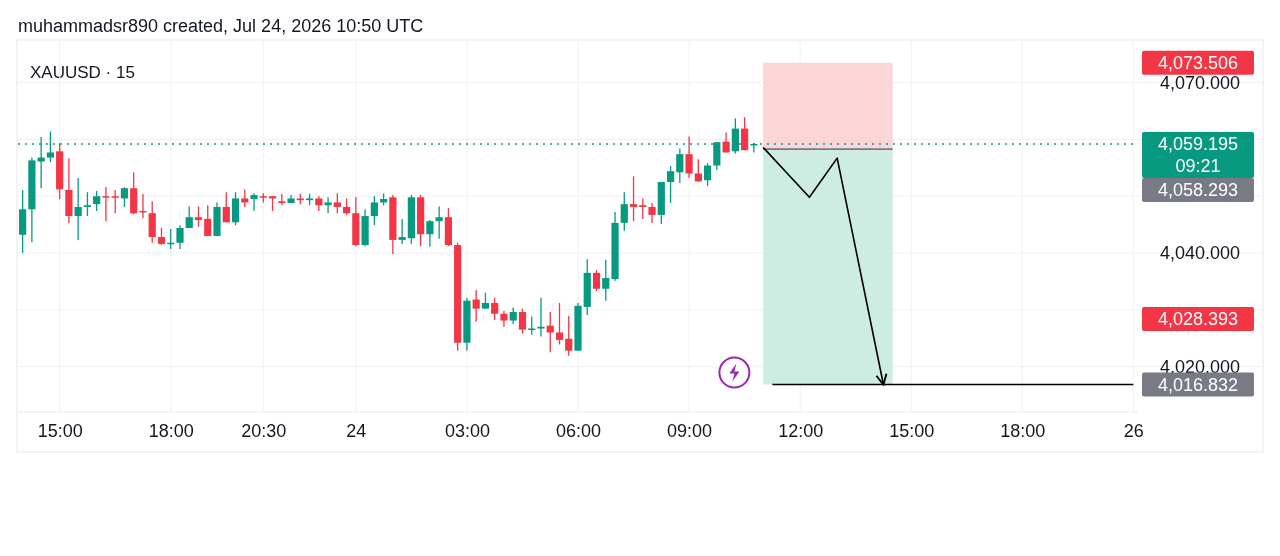 The width and height of the screenshot is (1280, 556). Describe the element at coordinates (1198, 189) in the screenshot. I see `text: 4,058.293` at that location.